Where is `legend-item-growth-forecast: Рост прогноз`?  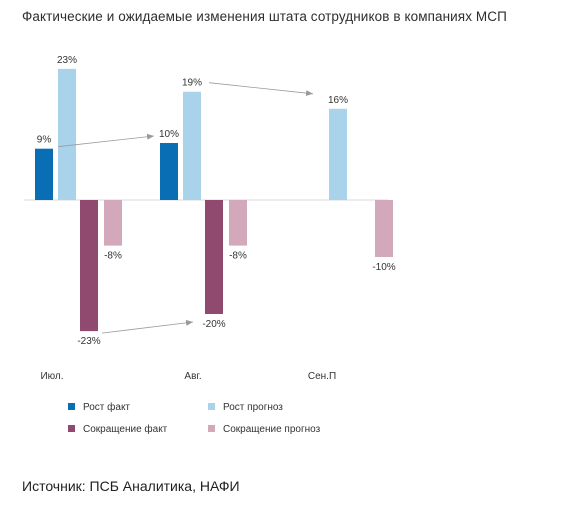 legend-item-growth-forecast: Рост прогноз is located at coordinates (245, 407).